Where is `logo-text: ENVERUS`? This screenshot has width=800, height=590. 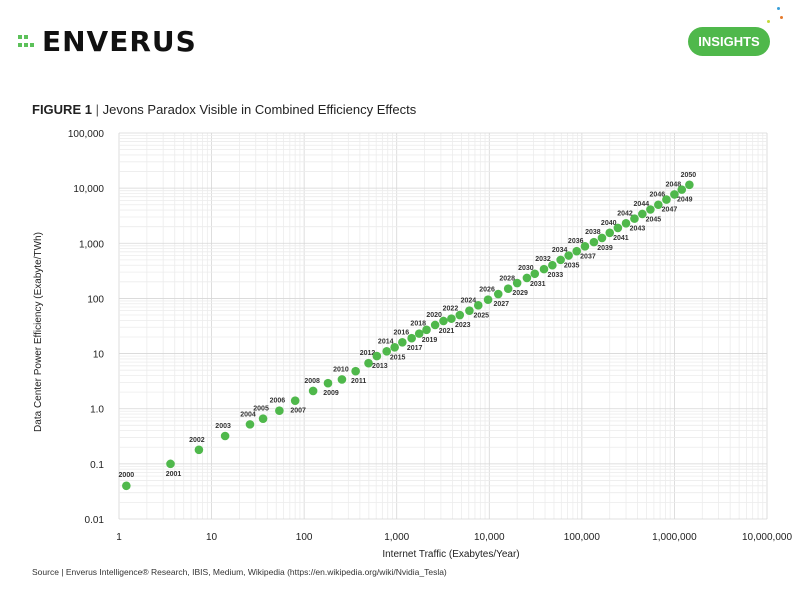
logo-text: ENVERUS is located at coordinates (119, 41).